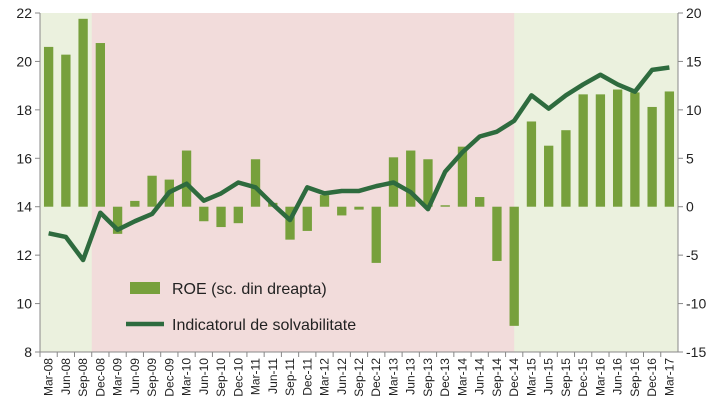 Image resolution: width=725 pixels, height=417 pixels. Describe the element at coordinates (24, 158) in the screenshot. I see `y-tick-label: 16` at that location.